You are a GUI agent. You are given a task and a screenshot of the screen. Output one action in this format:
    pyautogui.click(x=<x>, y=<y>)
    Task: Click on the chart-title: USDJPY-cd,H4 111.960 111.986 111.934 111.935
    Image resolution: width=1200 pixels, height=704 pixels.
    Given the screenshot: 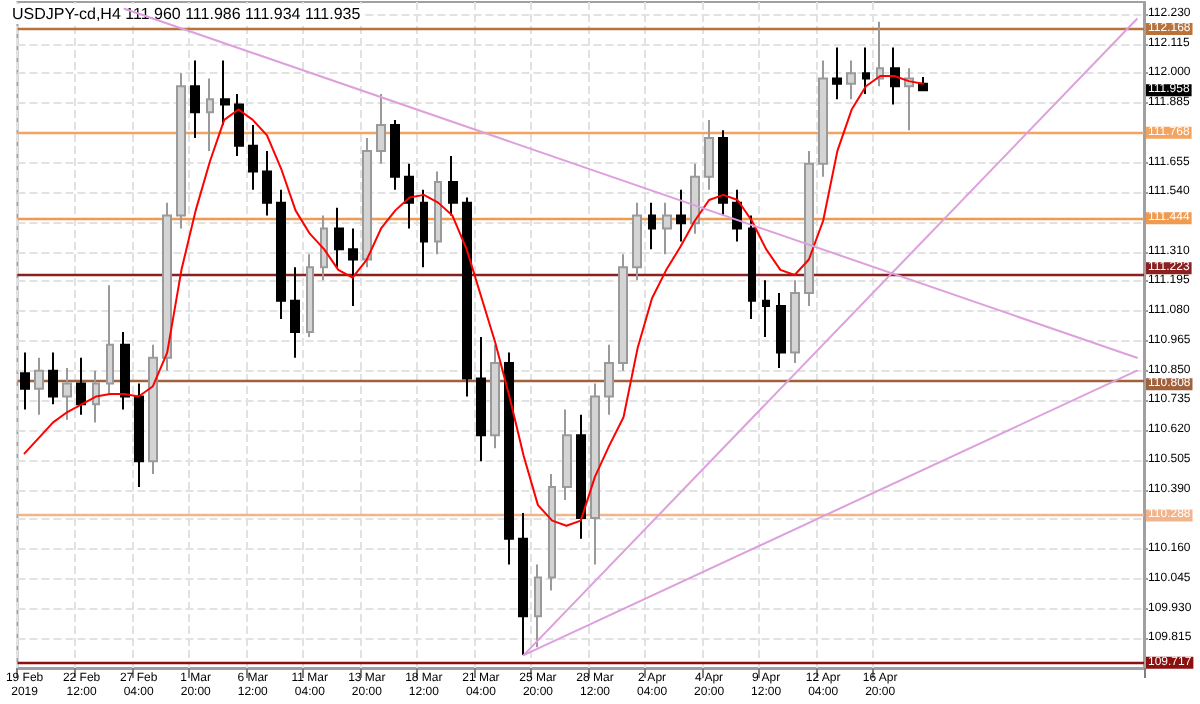 What is the action you would take?
    pyautogui.click(x=187, y=14)
    